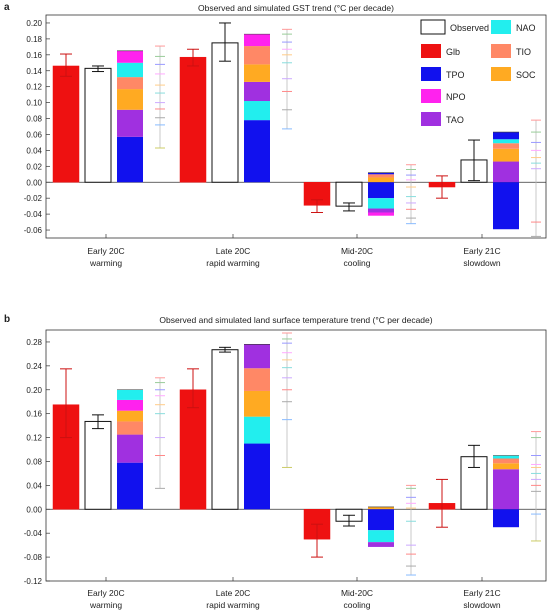  I want to click on y-tick-label: -0.08, so click(33, 557).